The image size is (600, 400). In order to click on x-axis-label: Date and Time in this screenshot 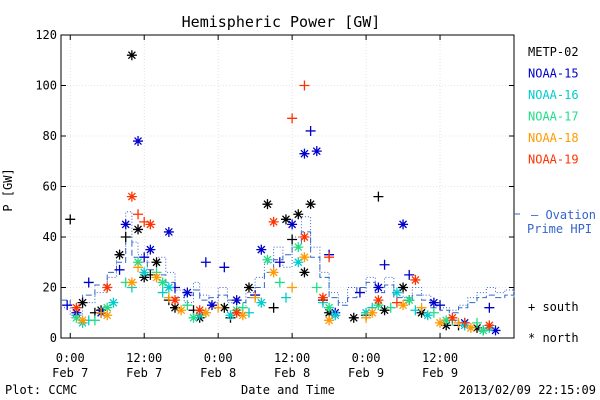, I will do `click(288, 390)`.